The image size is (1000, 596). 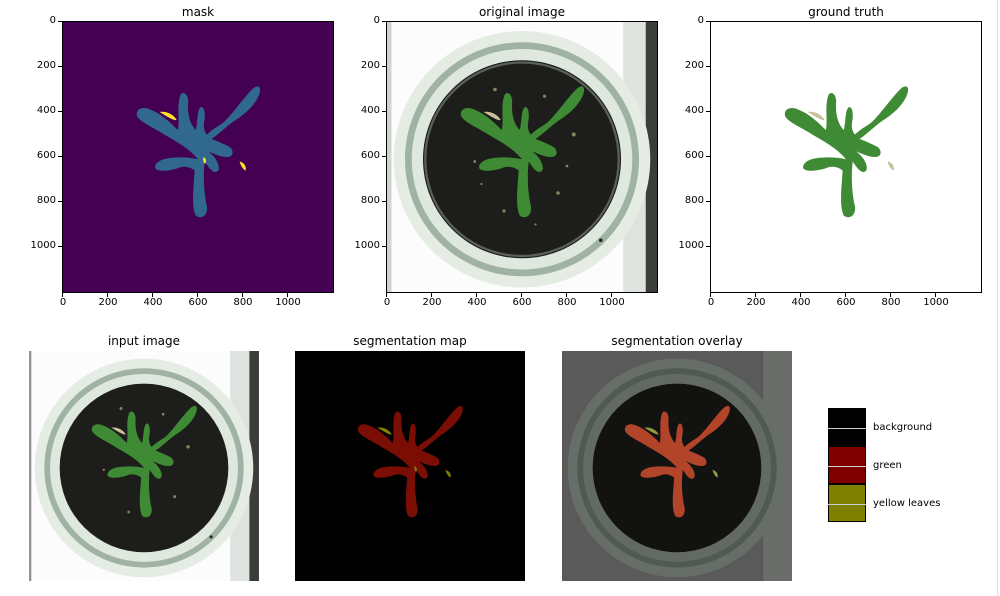 What do you see at coordinates (677, 466) in the screenshot?
I see `segmentation-overlay` at bounding box center [677, 466].